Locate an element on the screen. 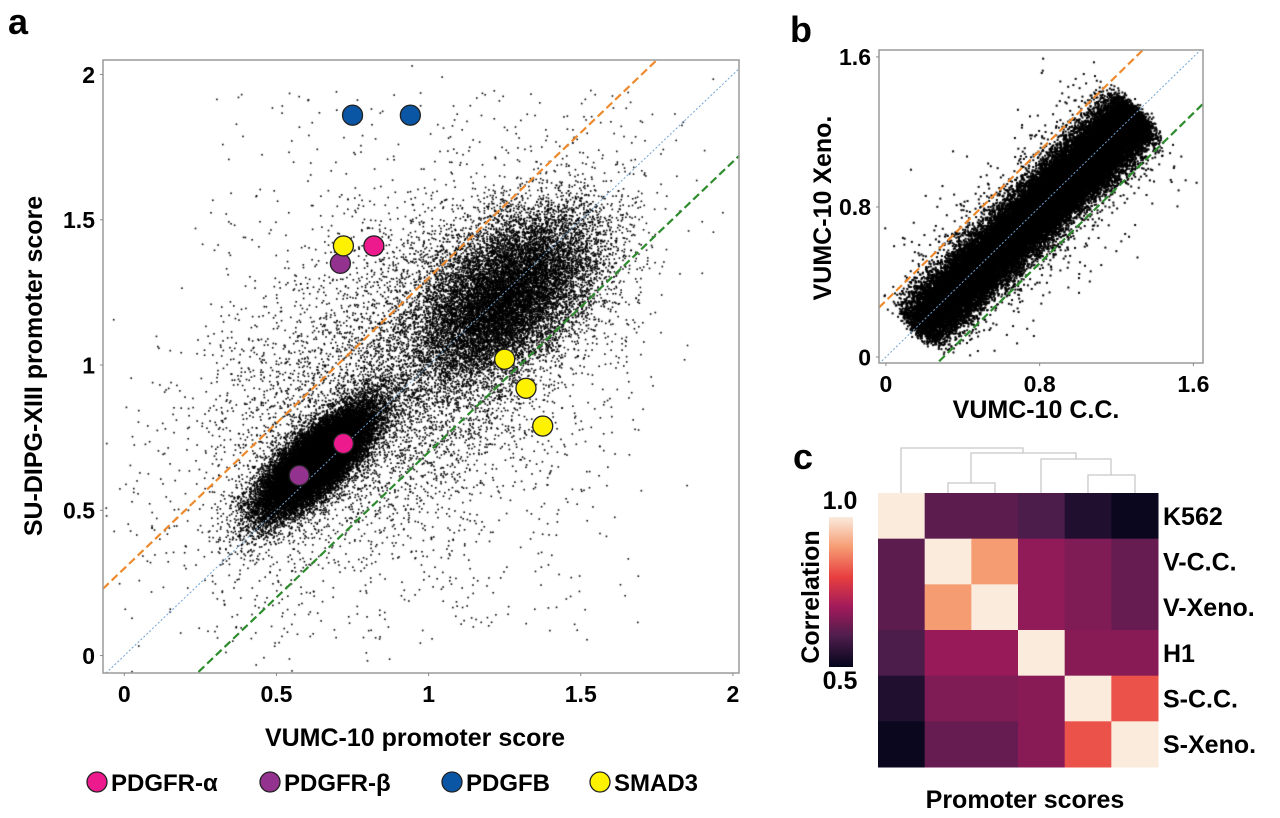 The height and width of the screenshot is (818, 1280). panel-a-x-tick-label: 1.5 is located at coordinates (581, 694).